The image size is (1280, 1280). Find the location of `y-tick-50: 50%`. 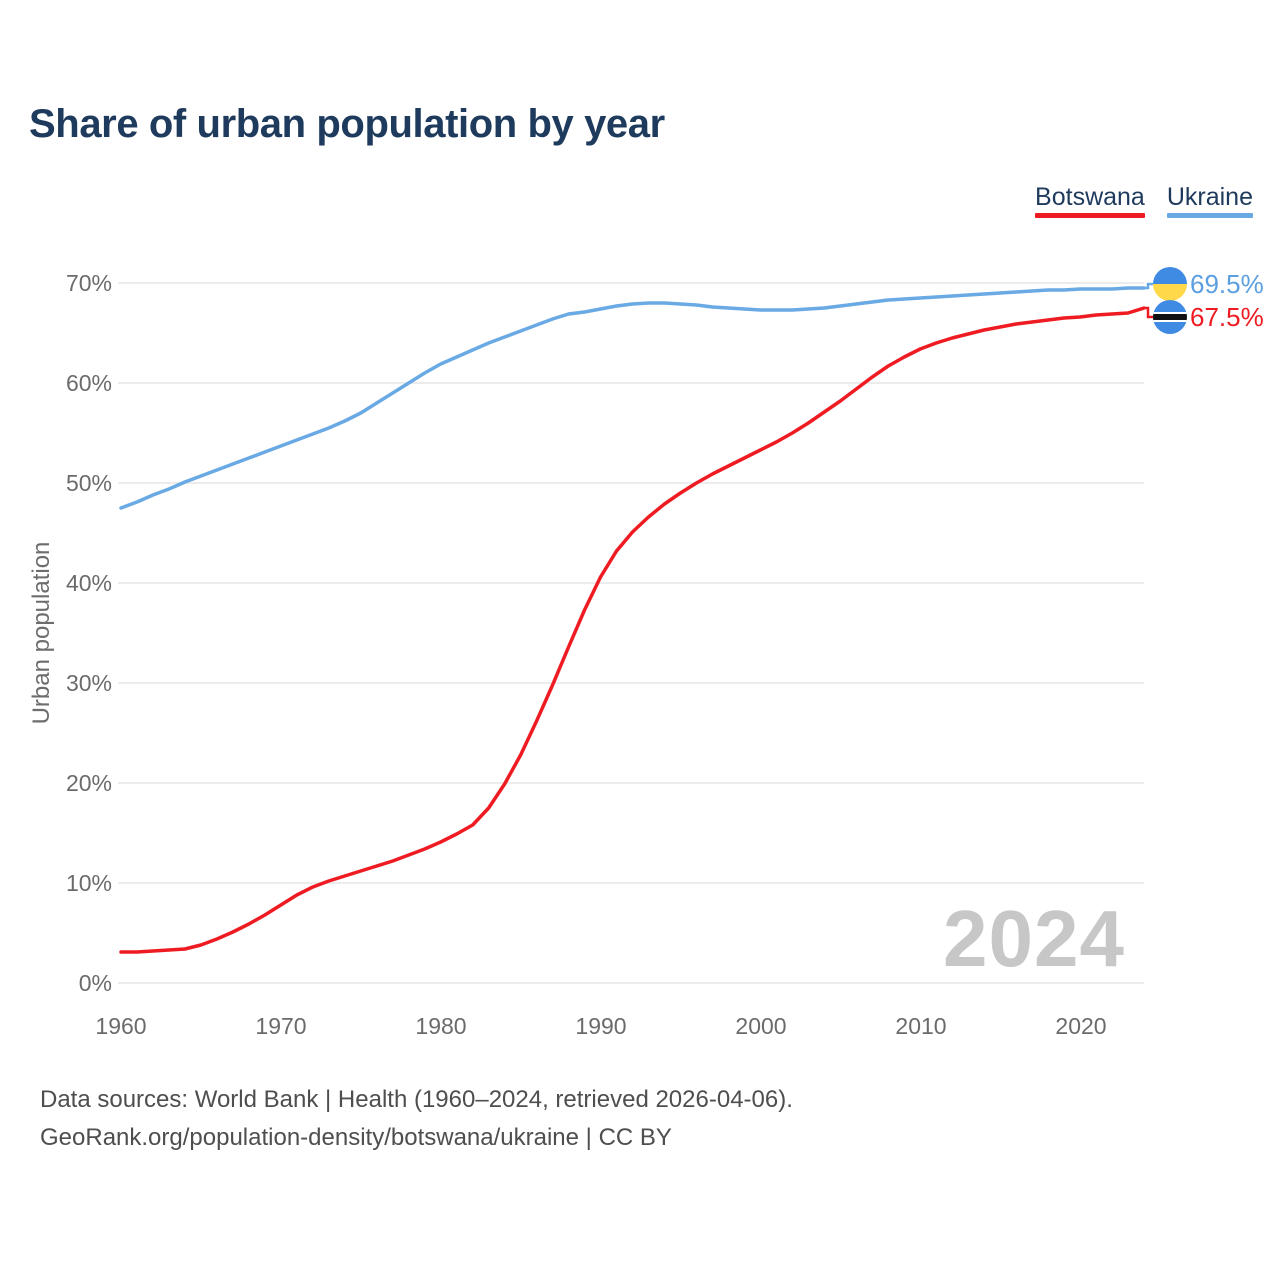

y-tick-50: 50% is located at coordinates (88, 483).